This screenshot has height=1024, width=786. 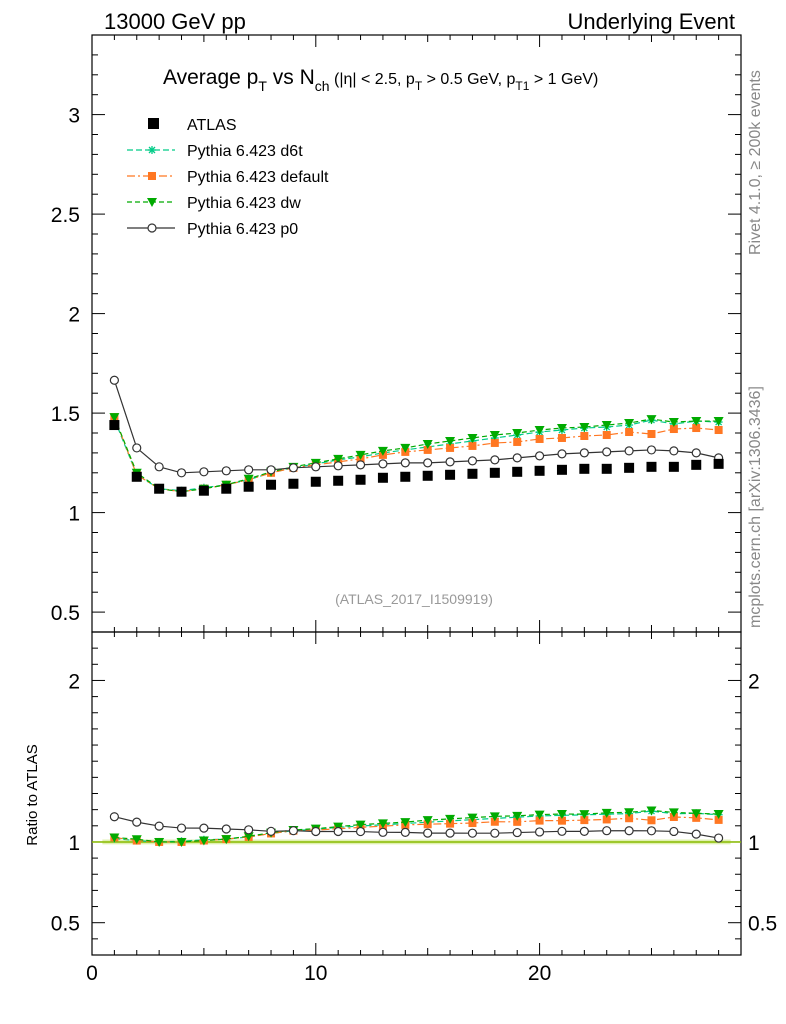 I want to click on y-tick-label: 2.5, so click(x=65, y=215).